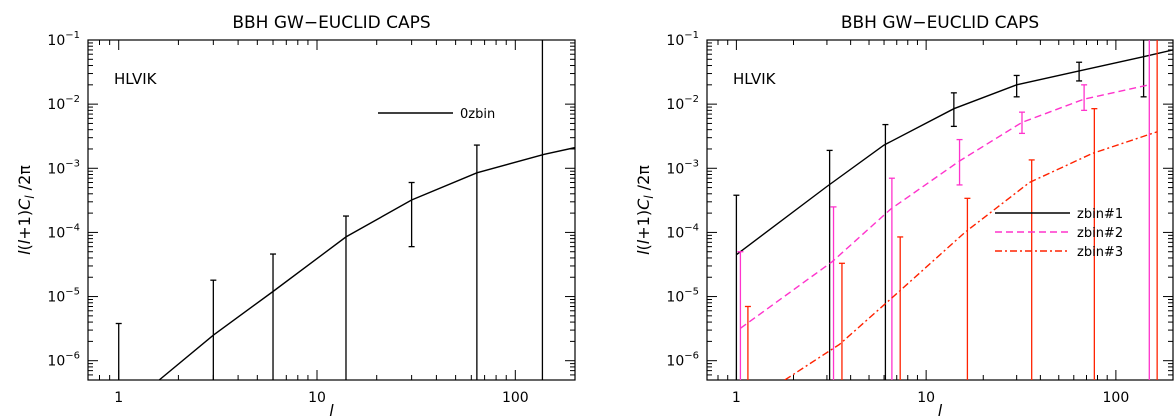 The image size is (1175, 419). What do you see at coordinates (477, 114) in the screenshot?
I see `legend-label: 0zbin` at bounding box center [477, 114].